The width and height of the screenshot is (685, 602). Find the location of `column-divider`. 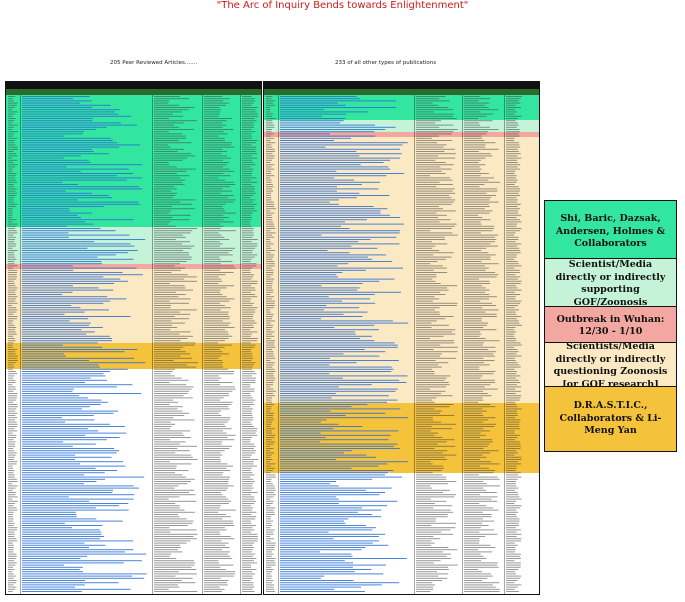

column-divider is located at coordinates (152, 344).